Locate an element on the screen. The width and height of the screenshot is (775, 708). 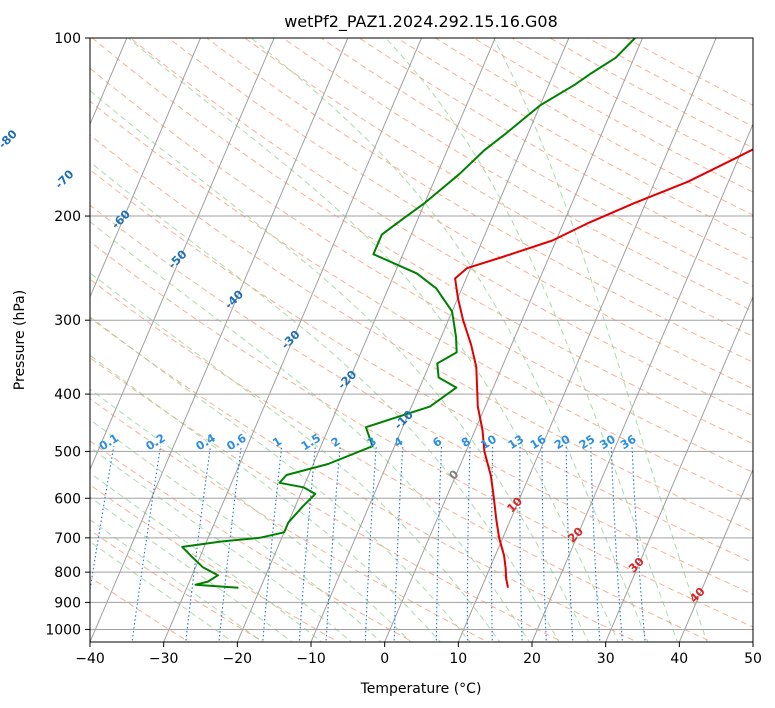
x-tick-label: 30 is located at coordinates (606, 659).